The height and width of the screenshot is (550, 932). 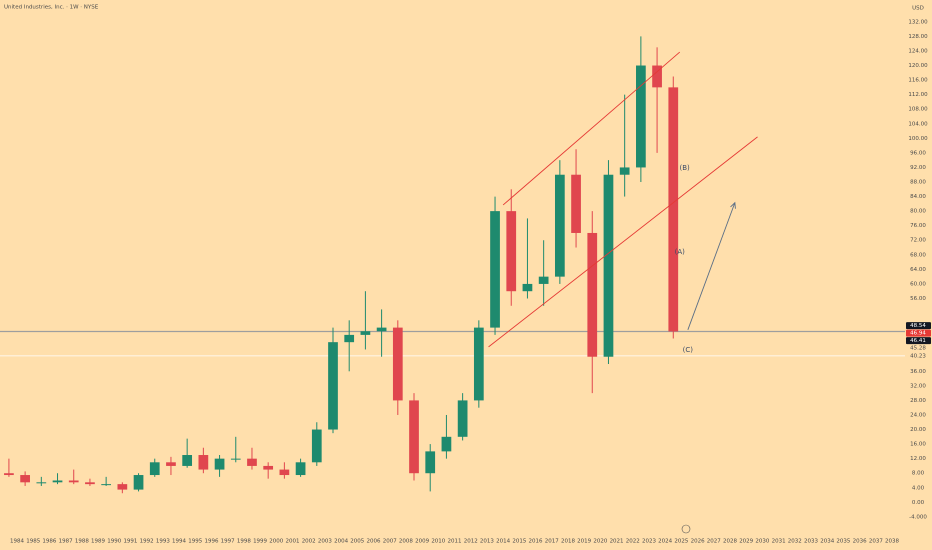 I want to click on x-tick-label: 2013, so click(x=487, y=542).